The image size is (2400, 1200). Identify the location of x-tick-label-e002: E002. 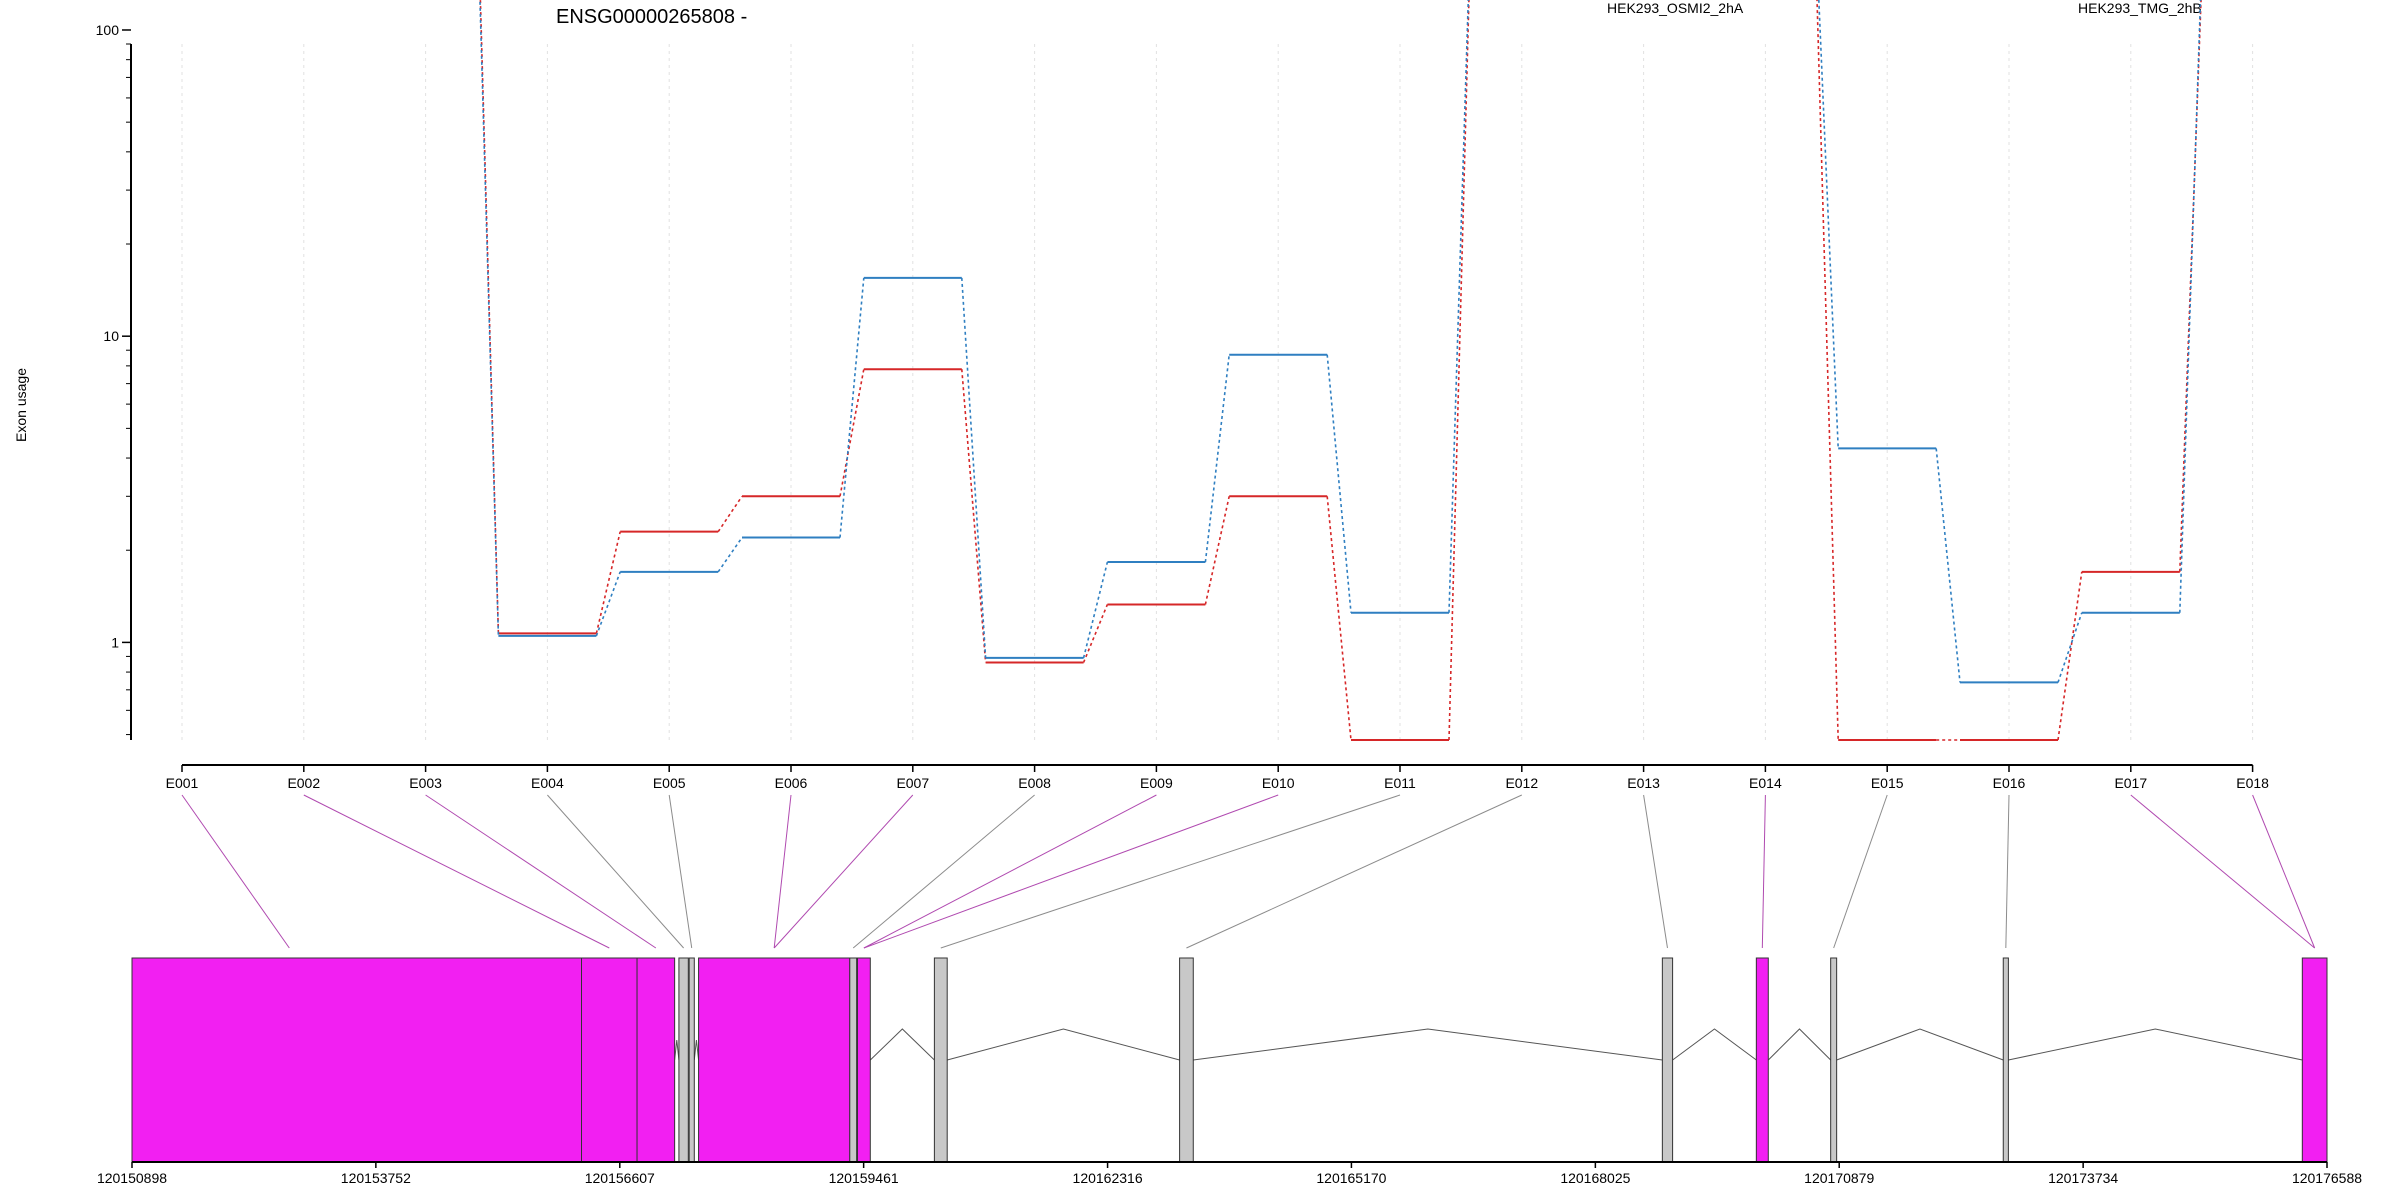
(303, 783).